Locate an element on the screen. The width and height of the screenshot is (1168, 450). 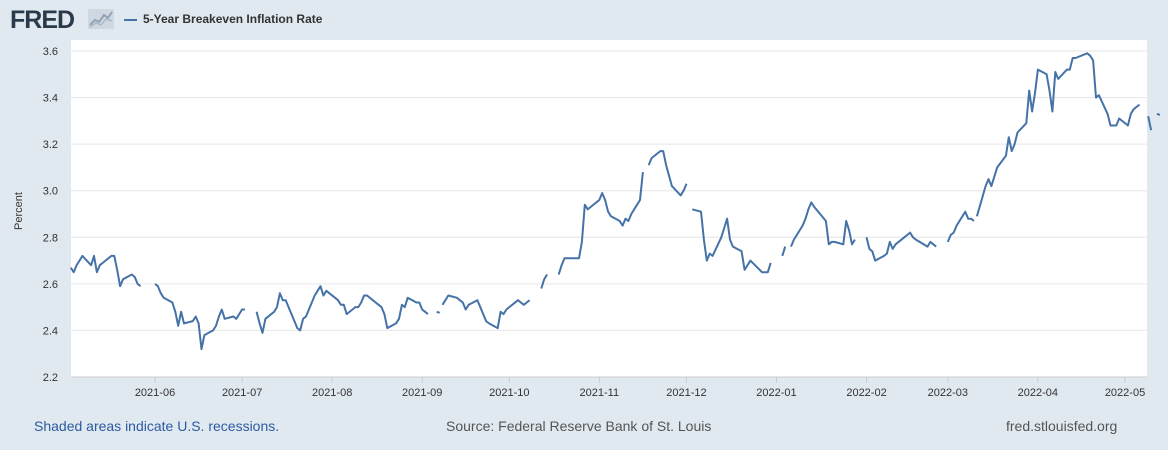
header: FRED 5-Year Breakeven Inflation Rate is located at coordinates (584, 20).